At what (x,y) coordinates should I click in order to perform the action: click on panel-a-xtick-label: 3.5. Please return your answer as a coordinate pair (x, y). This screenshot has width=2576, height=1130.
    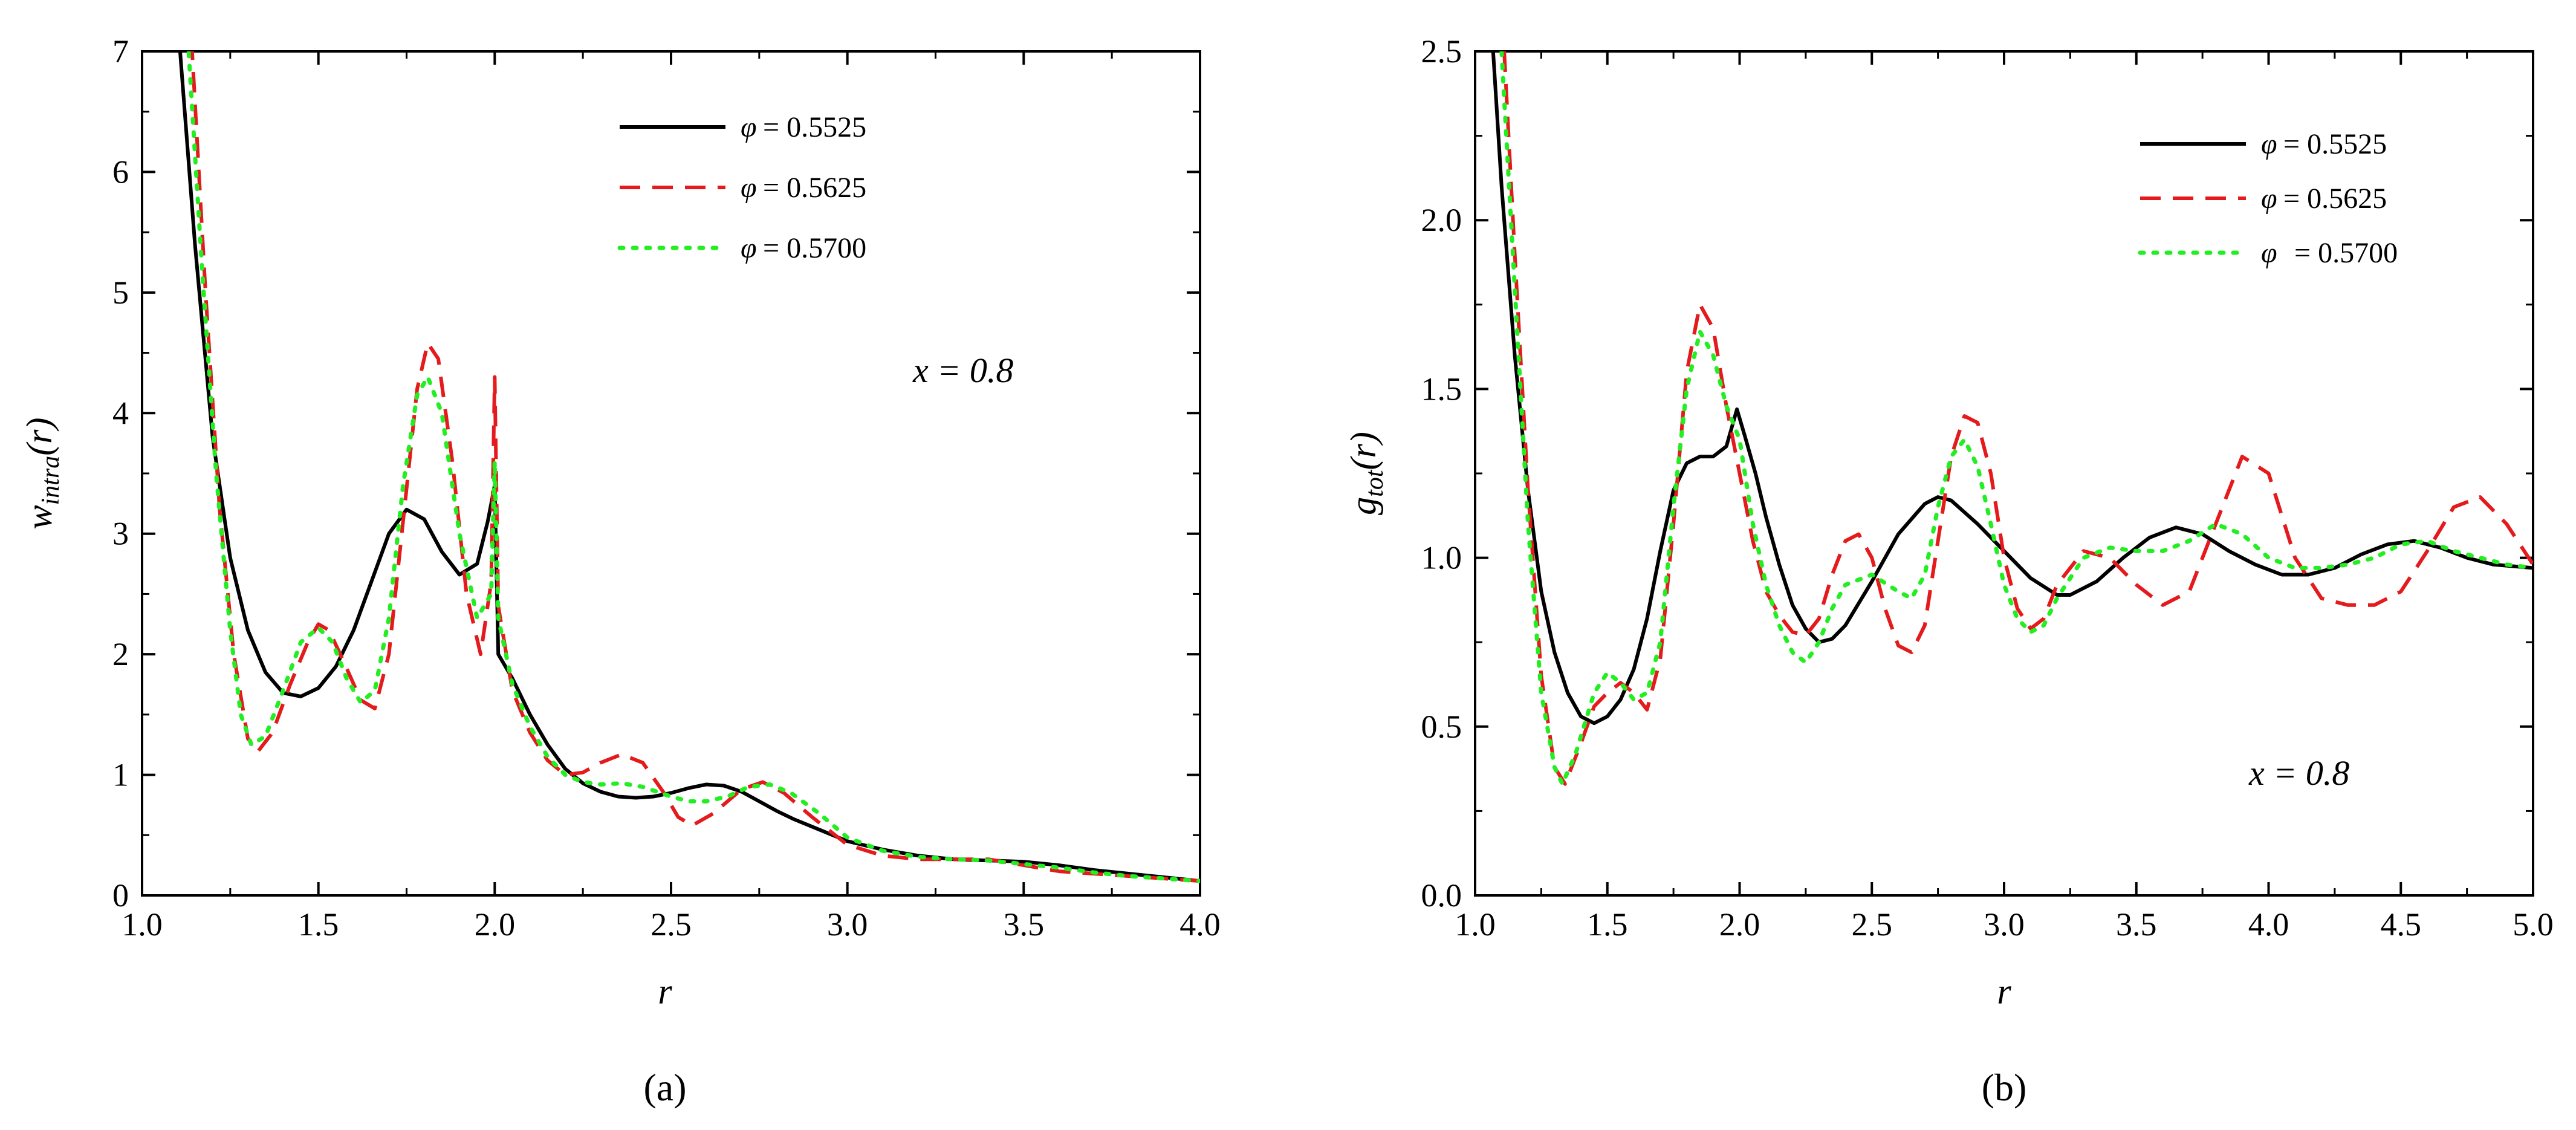
    Looking at the image, I should click on (1024, 924).